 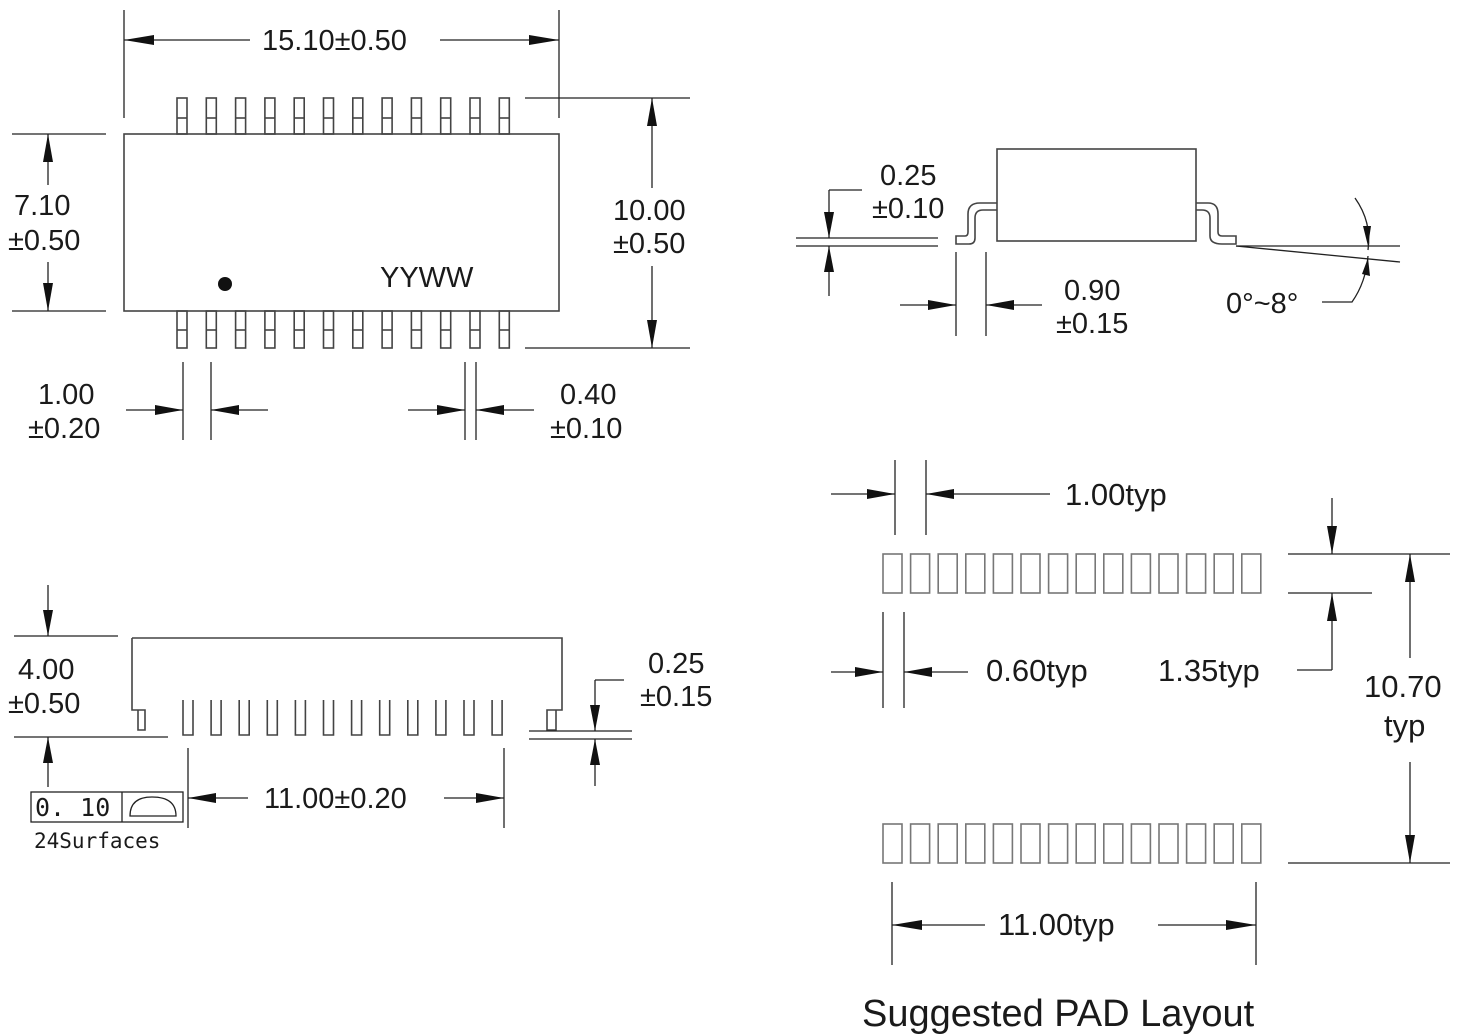 What do you see at coordinates (1092, 324) in the screenshot?
I see `foot-length-tolerance: ±0.15` at bounding box center [1092, 324].